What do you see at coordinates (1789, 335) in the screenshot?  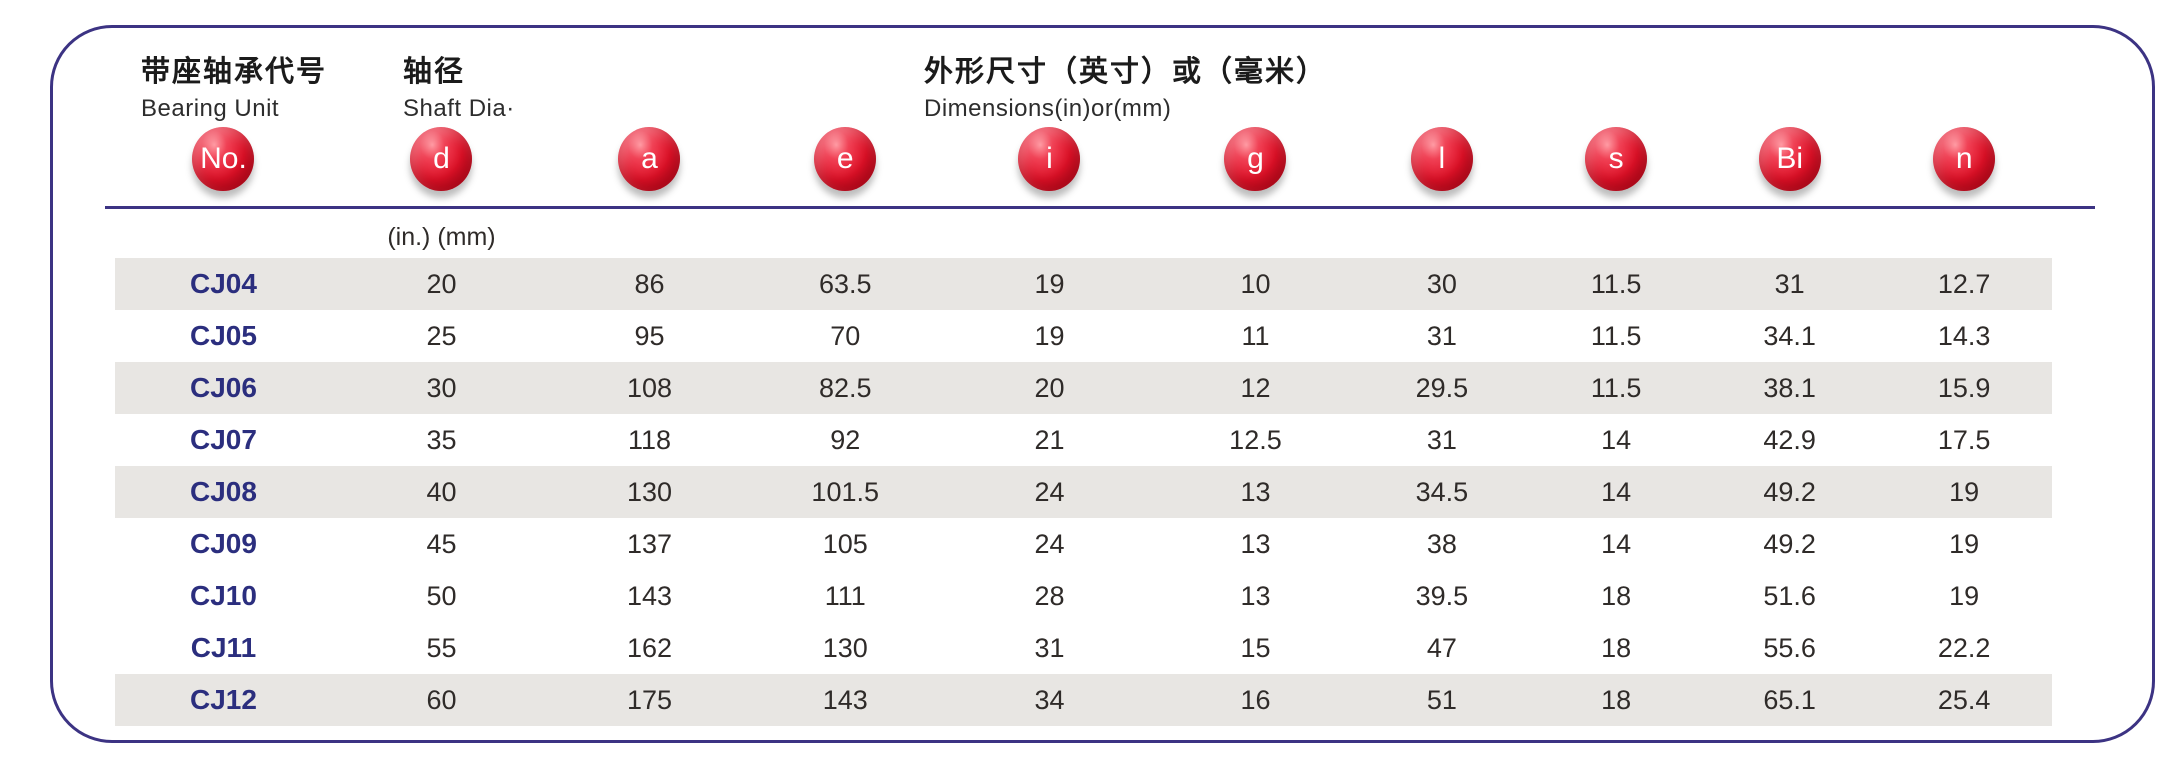 I see `dimension-value: 34.1` at bounding box center [1789, 335].